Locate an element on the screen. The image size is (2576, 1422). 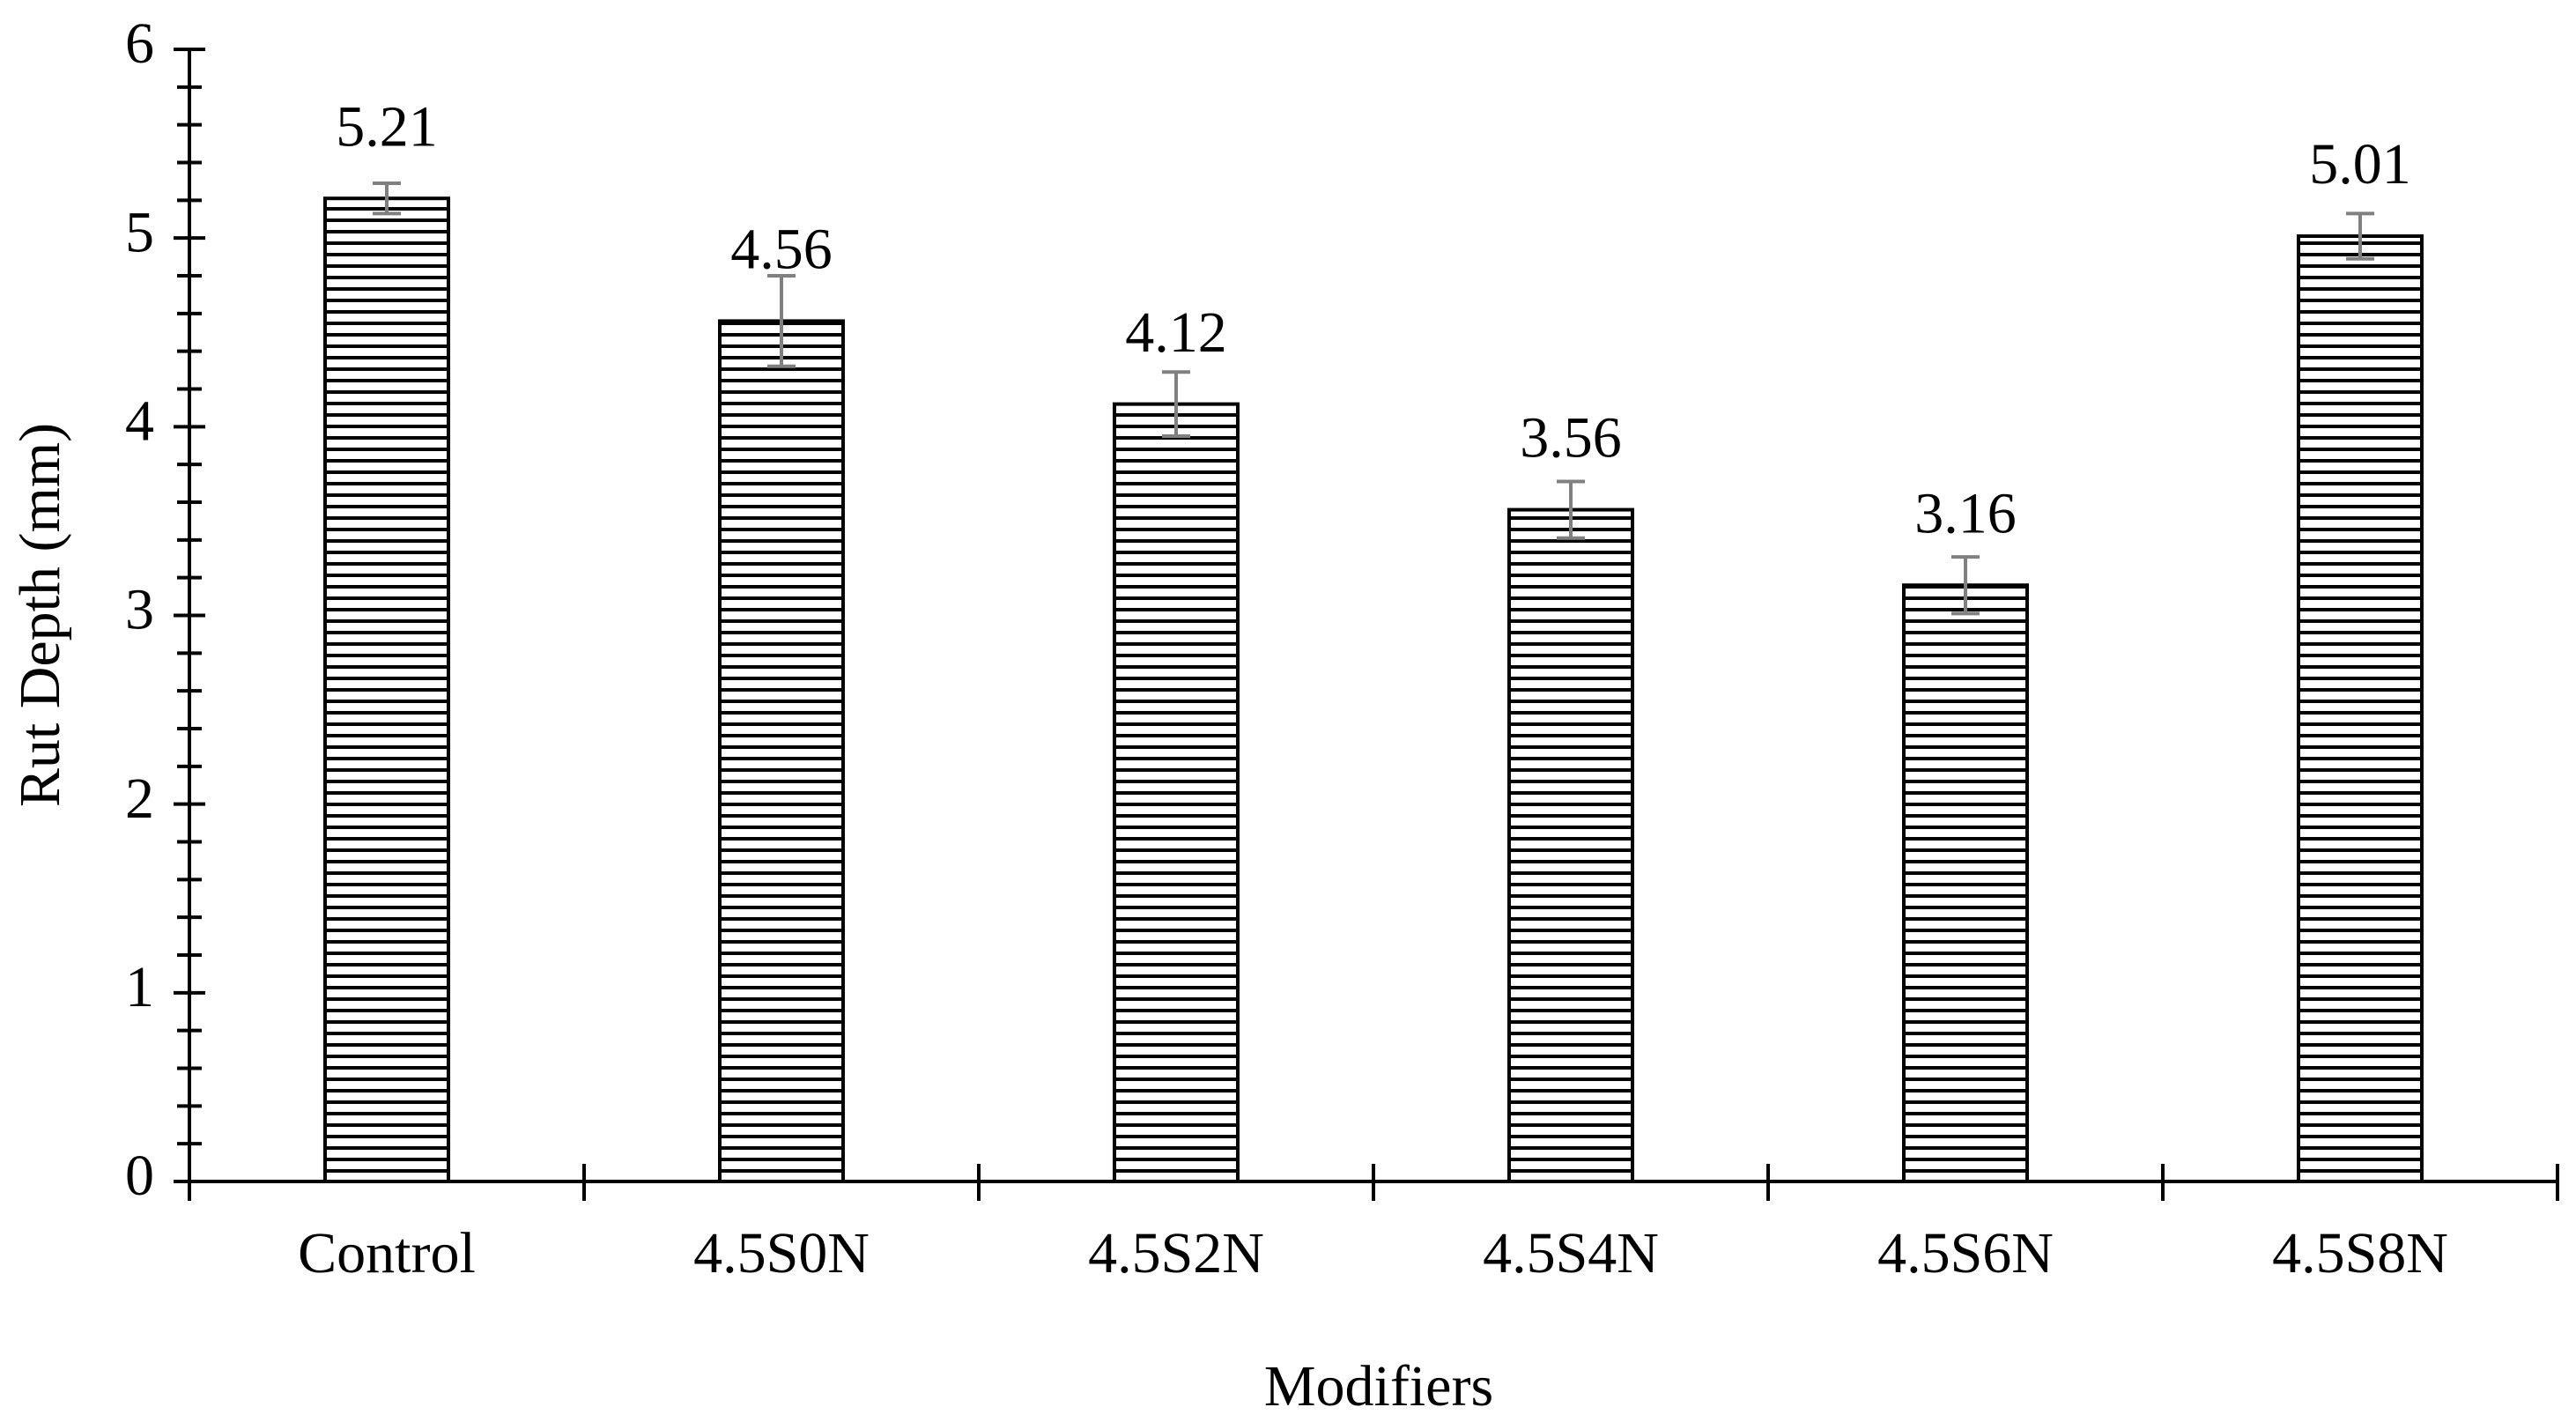
x-tick-label: 4.5S0N is located at coordinates (782, 1253).